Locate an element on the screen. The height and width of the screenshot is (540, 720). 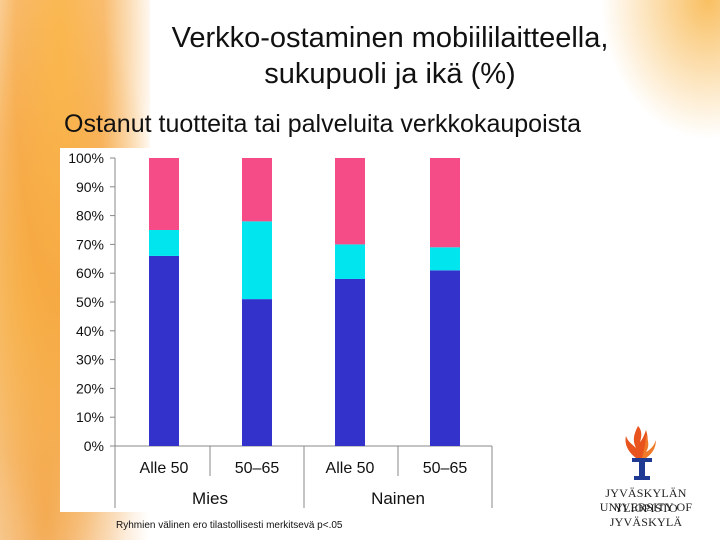
y-tick-label: 10% is located at coordinates (90, 417).